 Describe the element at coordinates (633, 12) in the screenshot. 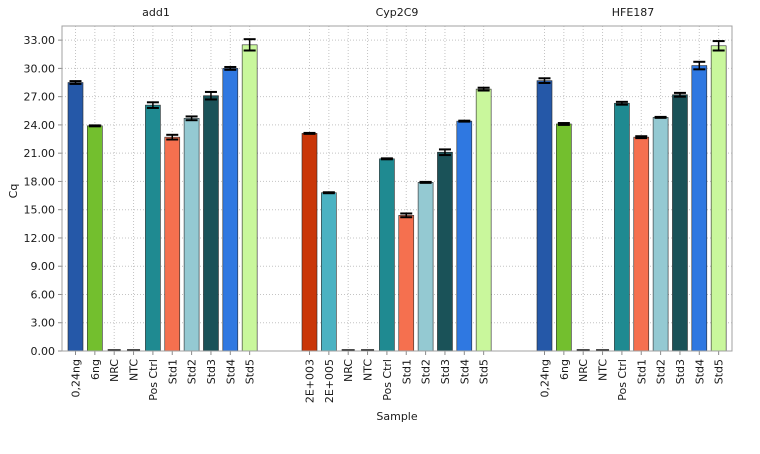

I see `panel-title-3: HFE187` at that location.